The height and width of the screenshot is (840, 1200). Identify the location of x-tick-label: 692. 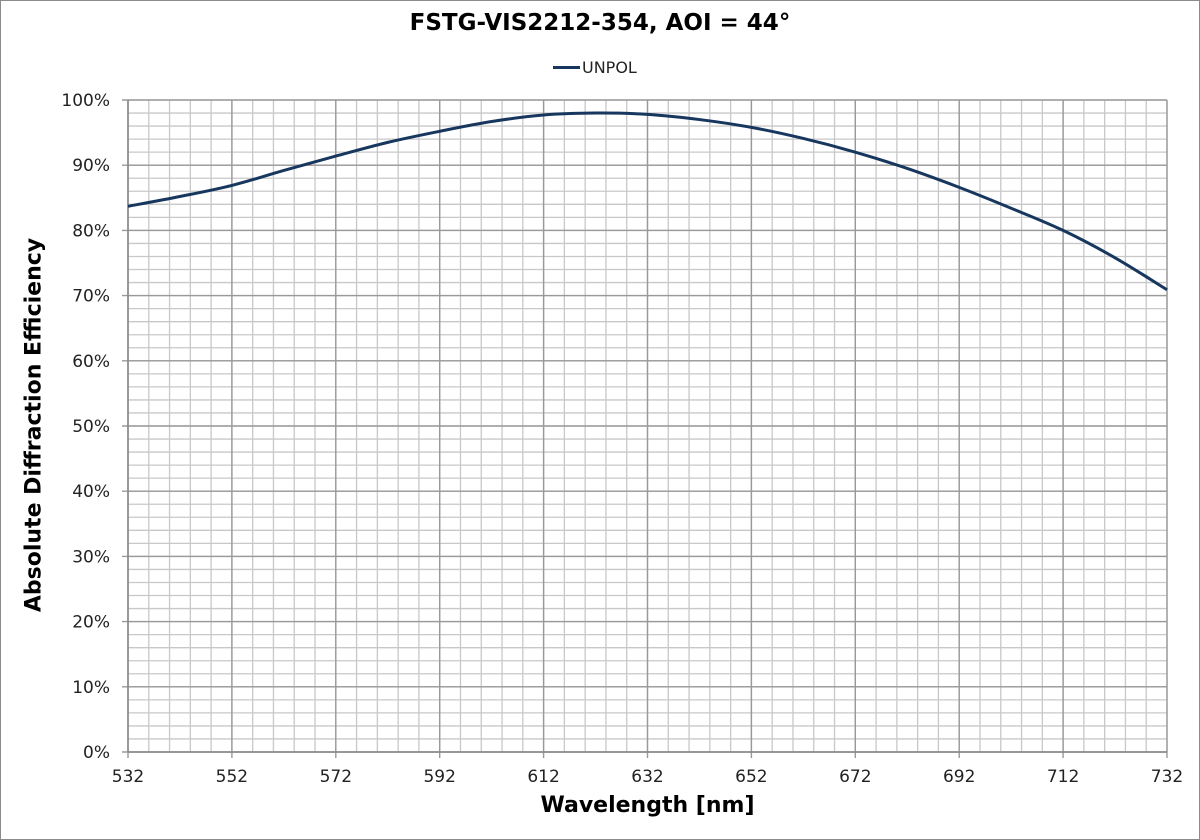
(959, 777).